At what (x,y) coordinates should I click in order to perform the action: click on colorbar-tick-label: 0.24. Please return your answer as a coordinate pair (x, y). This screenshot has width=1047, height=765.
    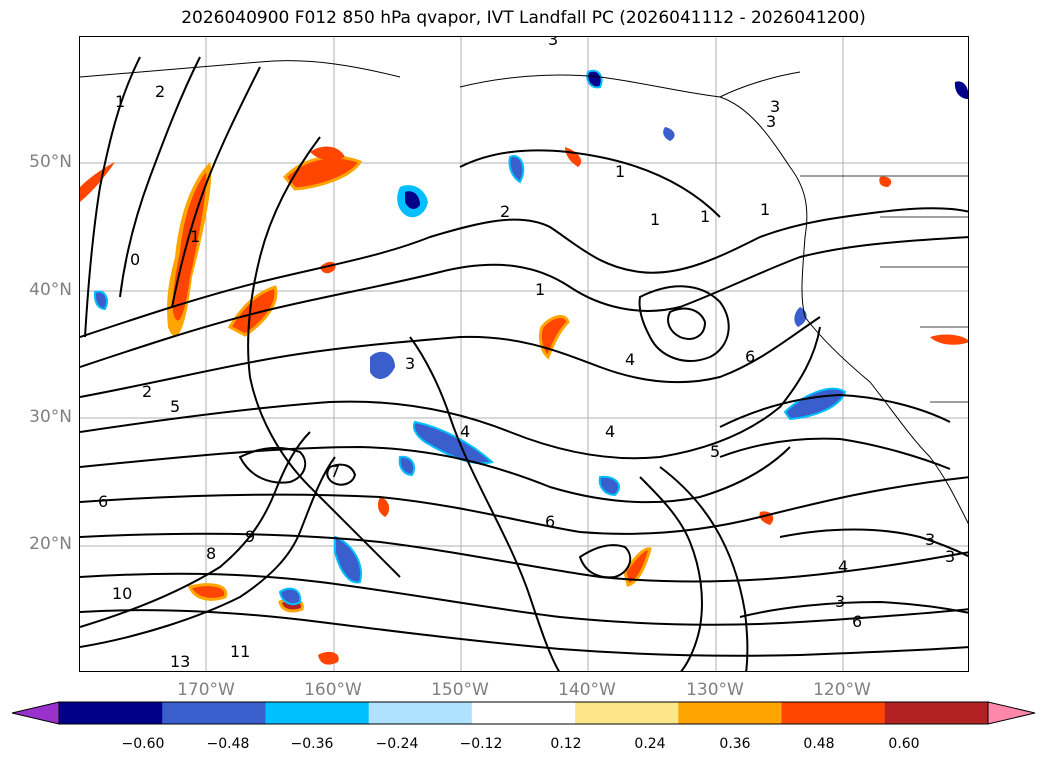
    Looking at the image, I should click on (650, 744).